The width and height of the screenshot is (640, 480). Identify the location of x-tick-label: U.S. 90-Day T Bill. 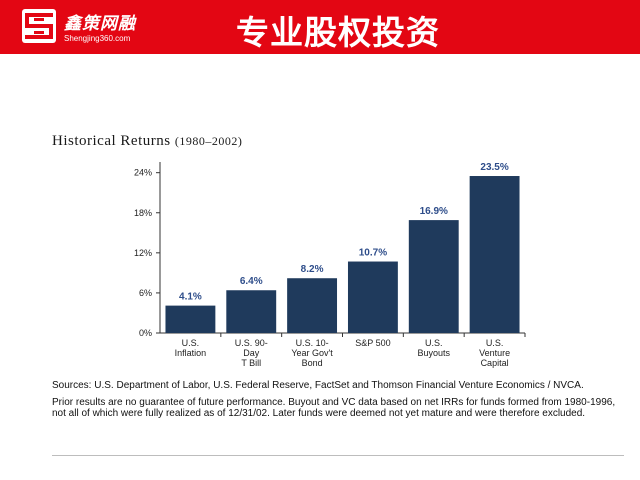
(251, 353).